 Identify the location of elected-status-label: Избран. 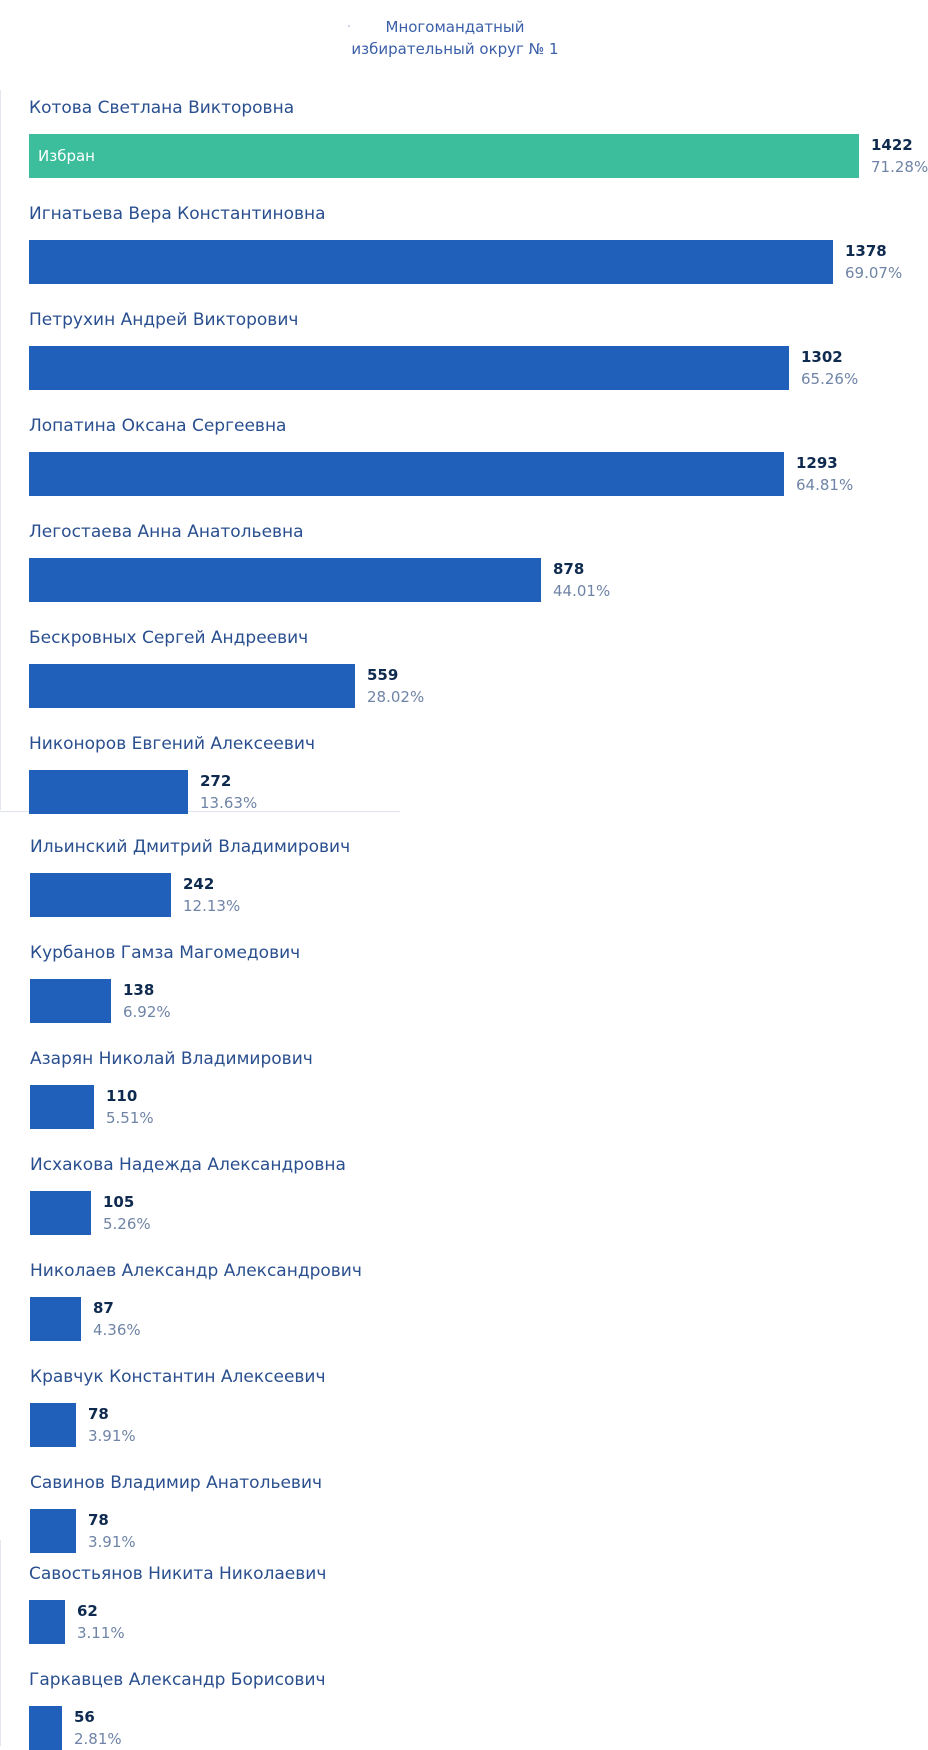
(66, 156).